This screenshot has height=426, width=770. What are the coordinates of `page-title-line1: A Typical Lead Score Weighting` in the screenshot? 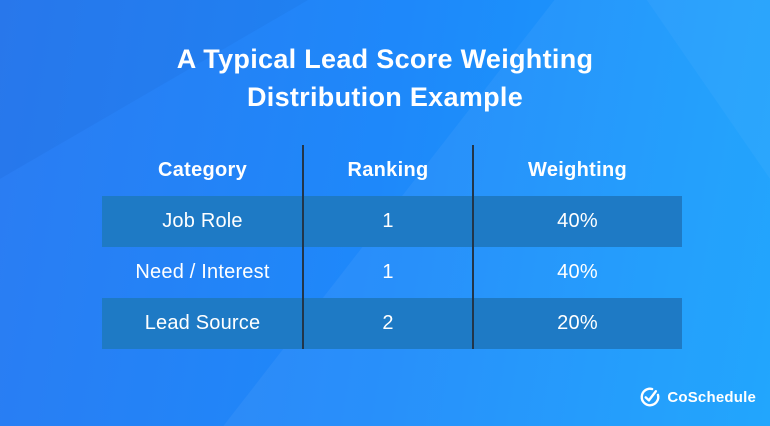 It's located at (385, 59).